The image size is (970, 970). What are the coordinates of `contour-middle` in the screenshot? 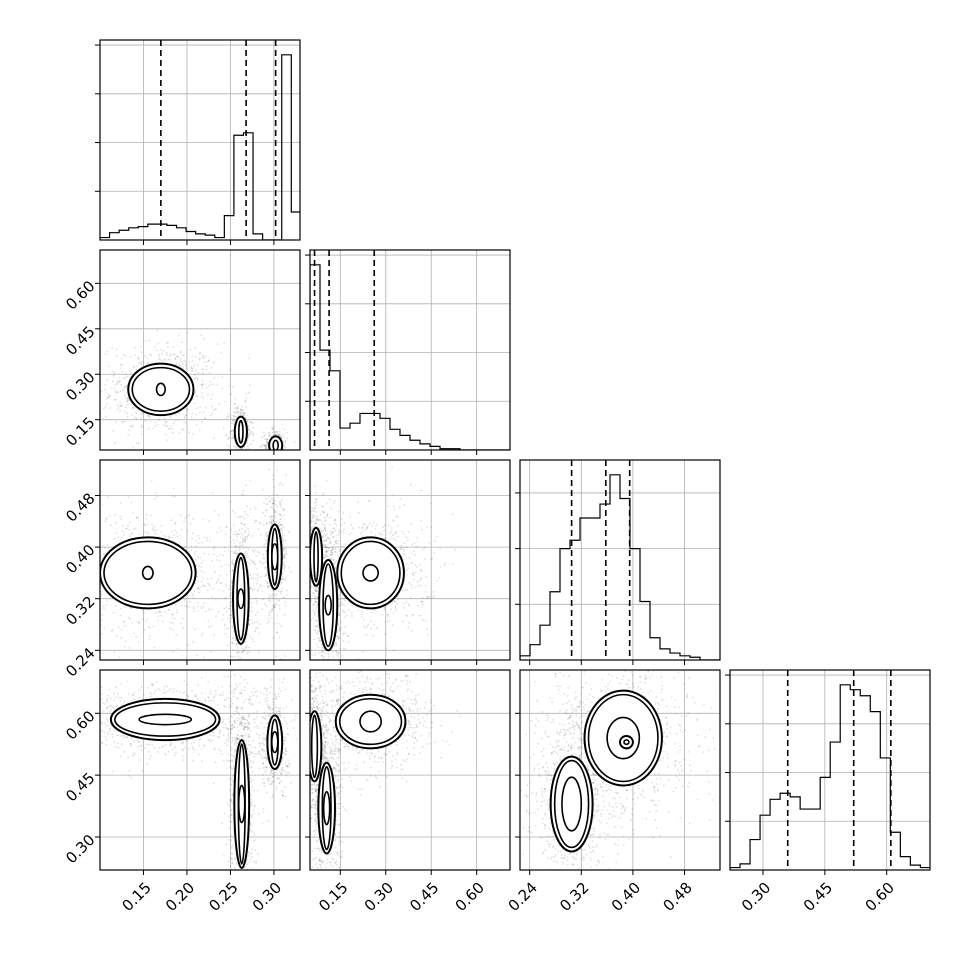 It's located at (161, 389).